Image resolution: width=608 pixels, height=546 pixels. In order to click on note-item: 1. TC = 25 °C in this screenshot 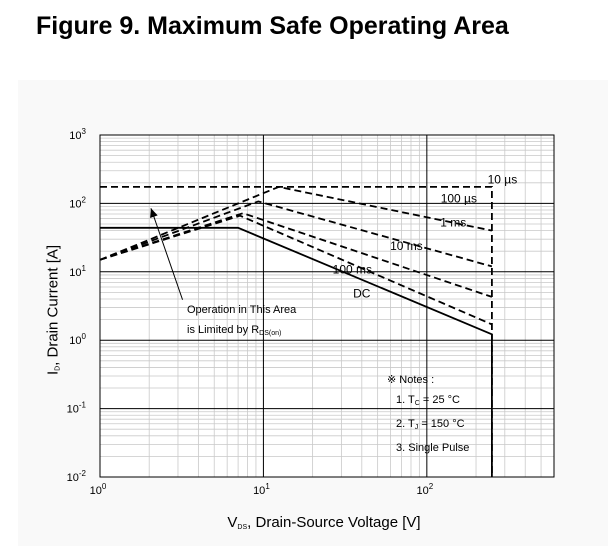, I will do `click(428, 400)`.